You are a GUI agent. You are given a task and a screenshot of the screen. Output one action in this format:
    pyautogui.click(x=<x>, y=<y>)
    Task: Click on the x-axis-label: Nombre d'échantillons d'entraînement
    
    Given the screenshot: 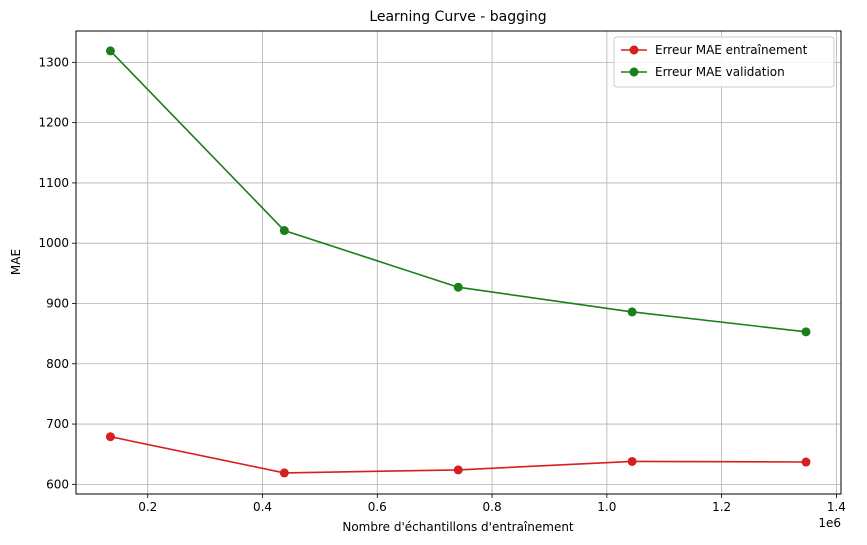 What is the action you would take?
    pyautogui.click(x=458, y=527)
    